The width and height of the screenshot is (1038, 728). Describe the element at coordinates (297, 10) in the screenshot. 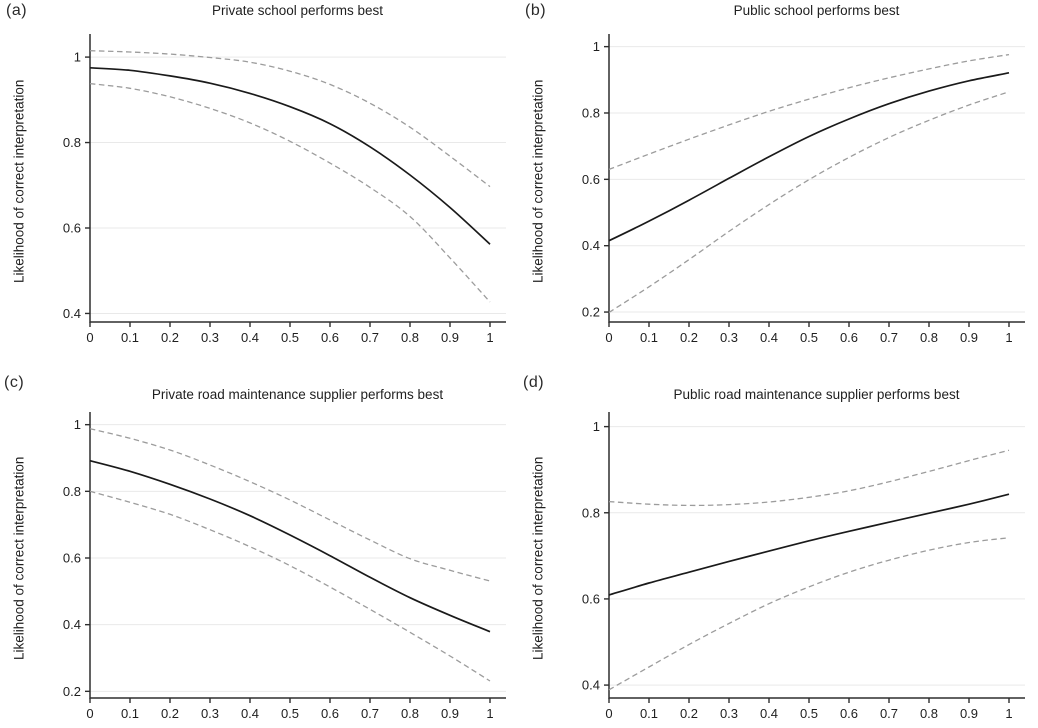

I see `panel-a-title: Private school performs best` at that location.